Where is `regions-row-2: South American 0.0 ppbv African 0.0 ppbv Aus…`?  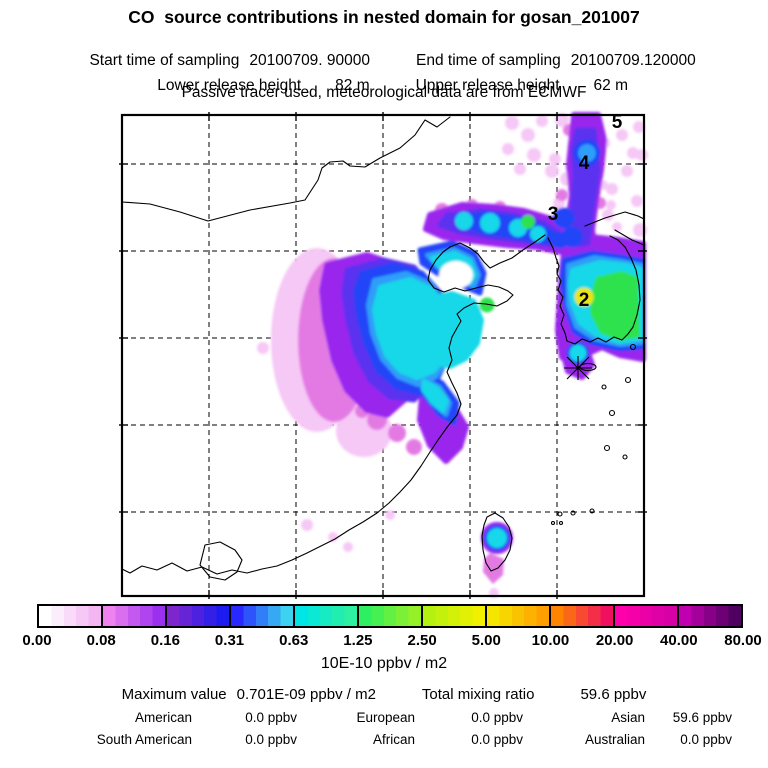 regions-row-2: South American 0.0 ppbv African 0.0 ppbv Aus… is located at coordinates (387, 739).